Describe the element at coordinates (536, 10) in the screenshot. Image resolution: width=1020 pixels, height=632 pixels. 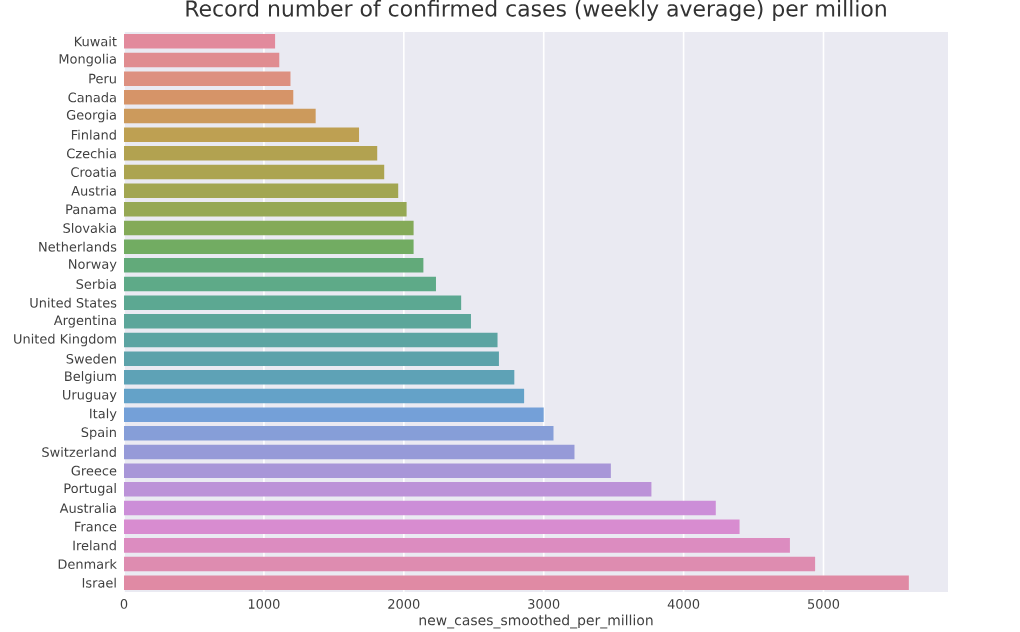
I see `chart-title: Record number of confirmed cases (weekly average) per million` at that location.